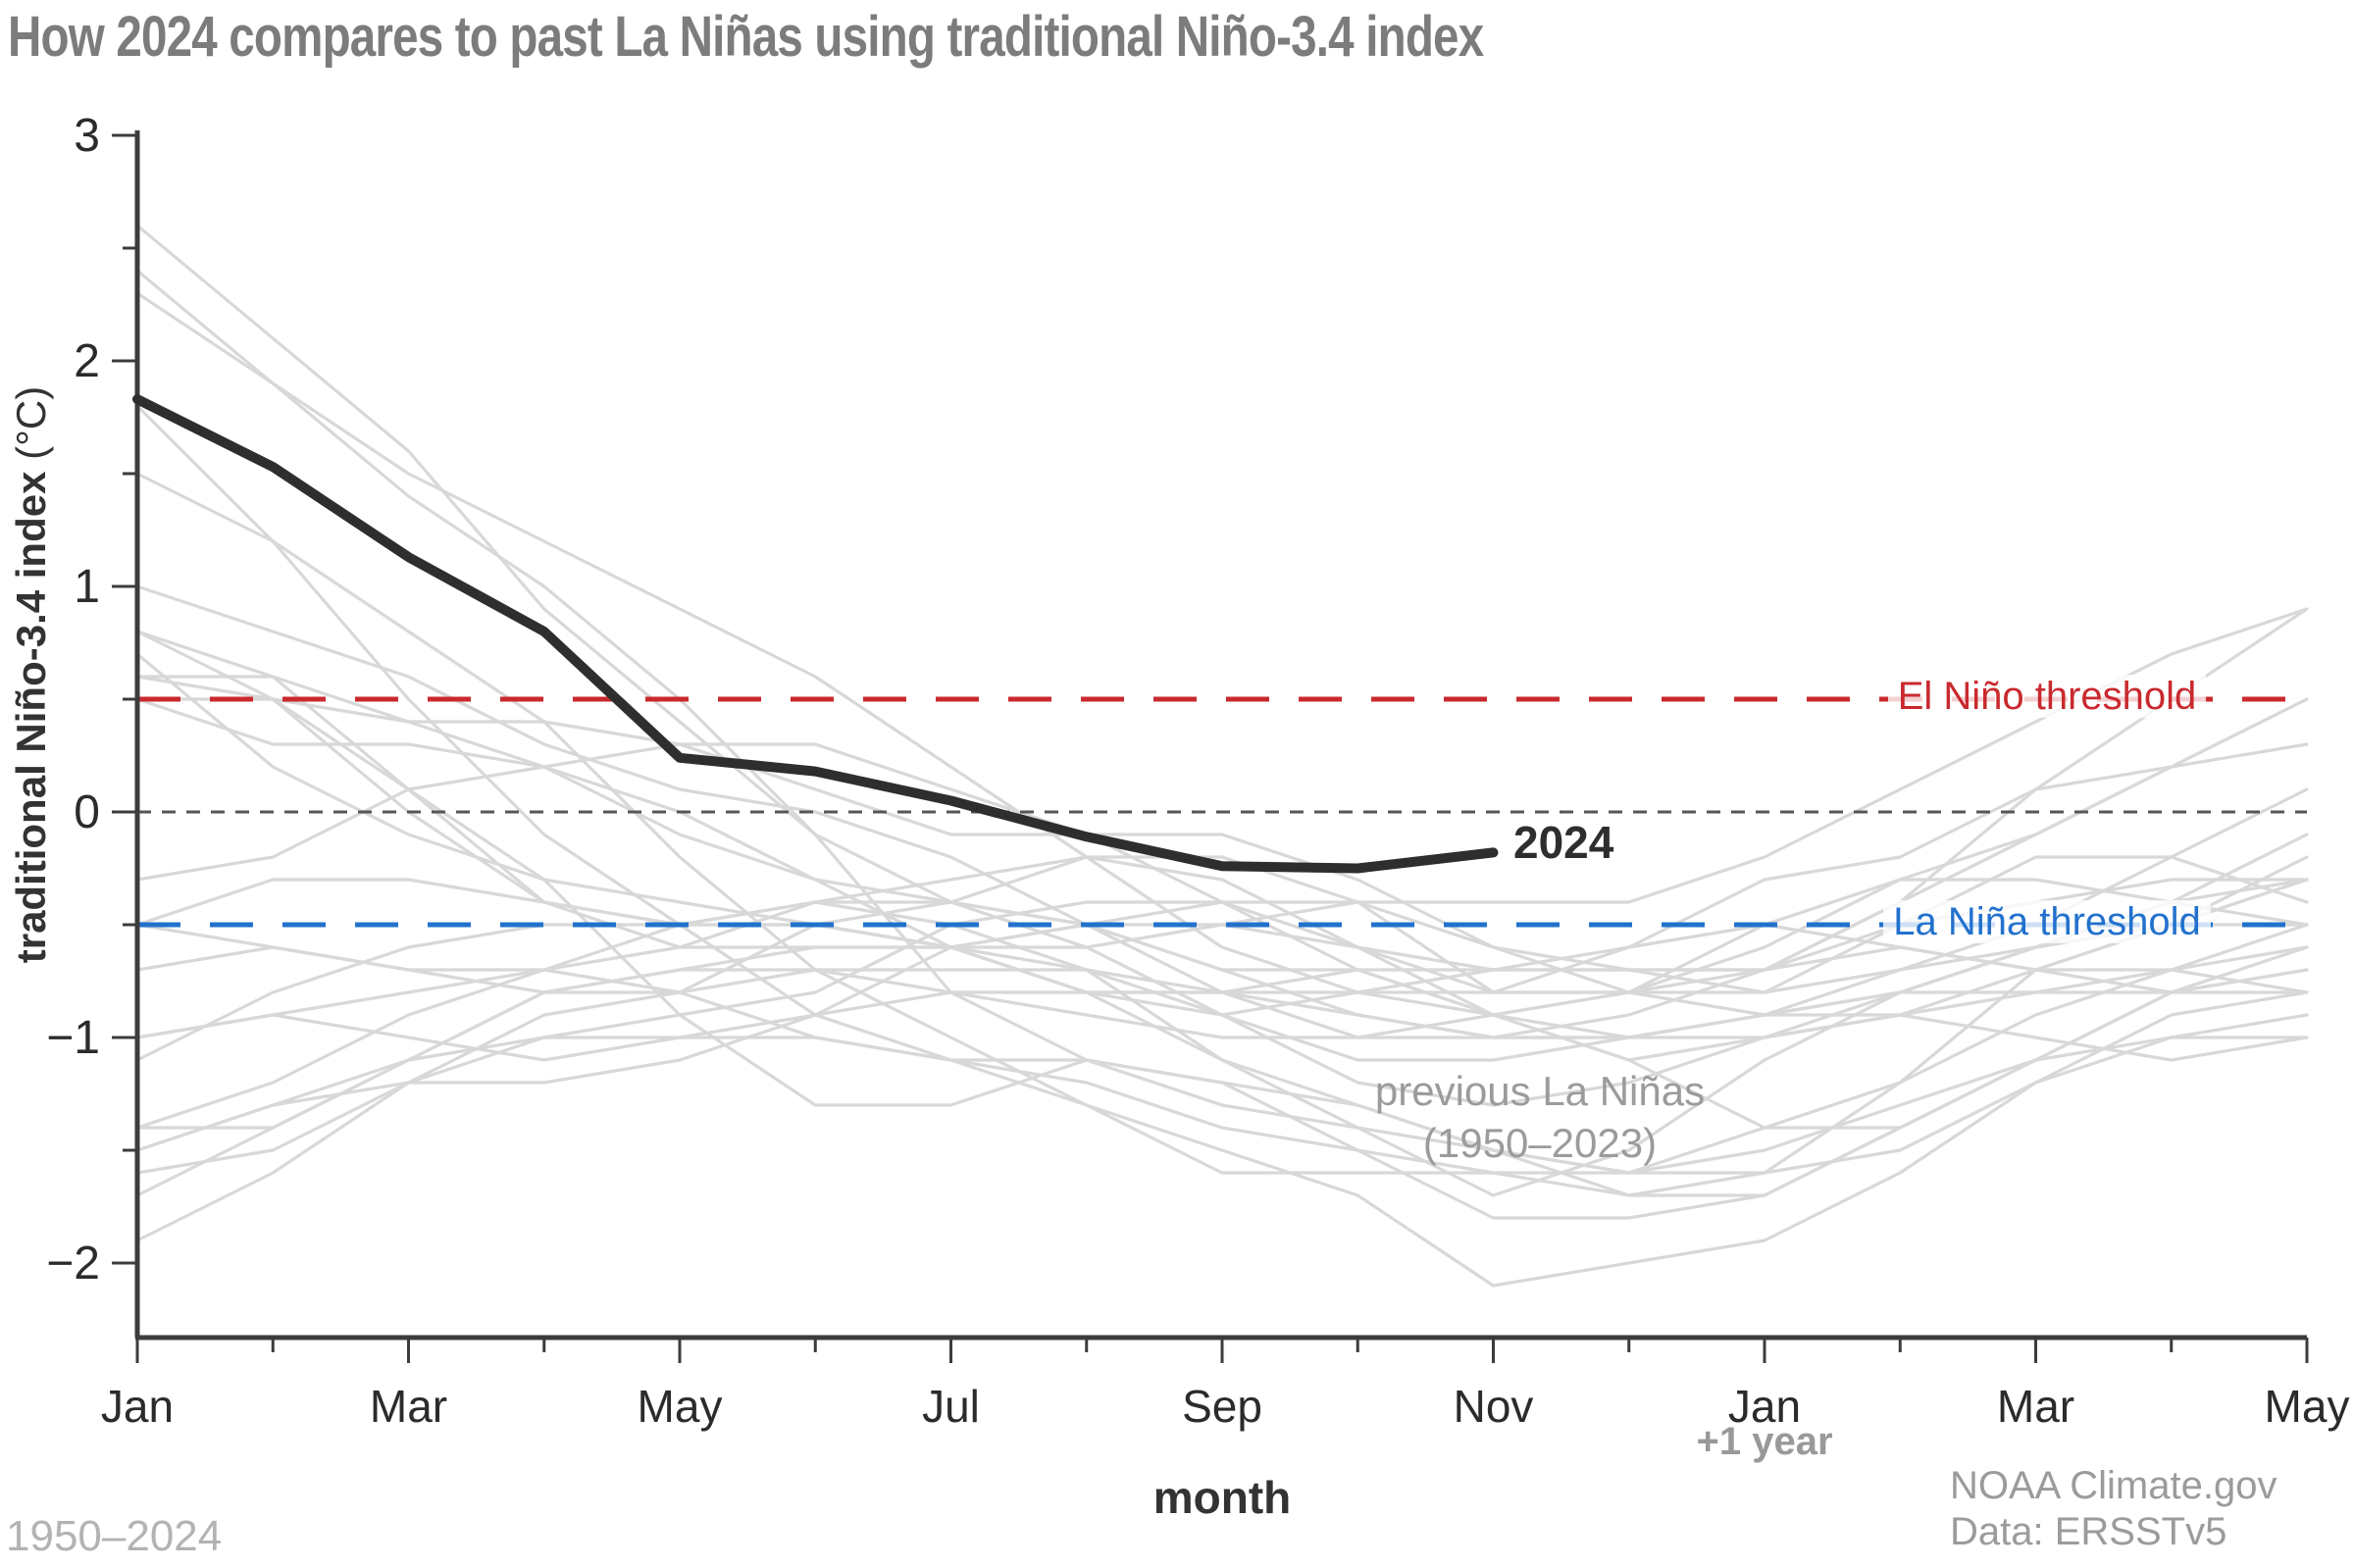  I want to click on y-axis-label: traditional Niño-3.4 index (°C), so click(32, 674).